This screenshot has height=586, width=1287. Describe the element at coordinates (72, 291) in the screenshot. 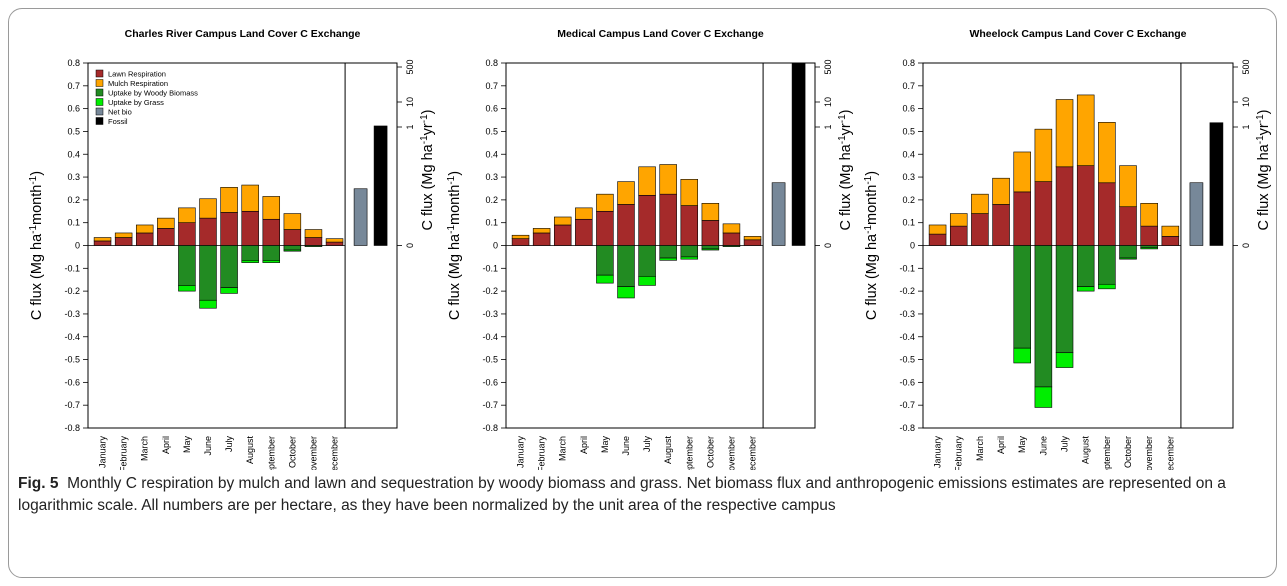

I see `y-tick-label: -0.2` at that location.